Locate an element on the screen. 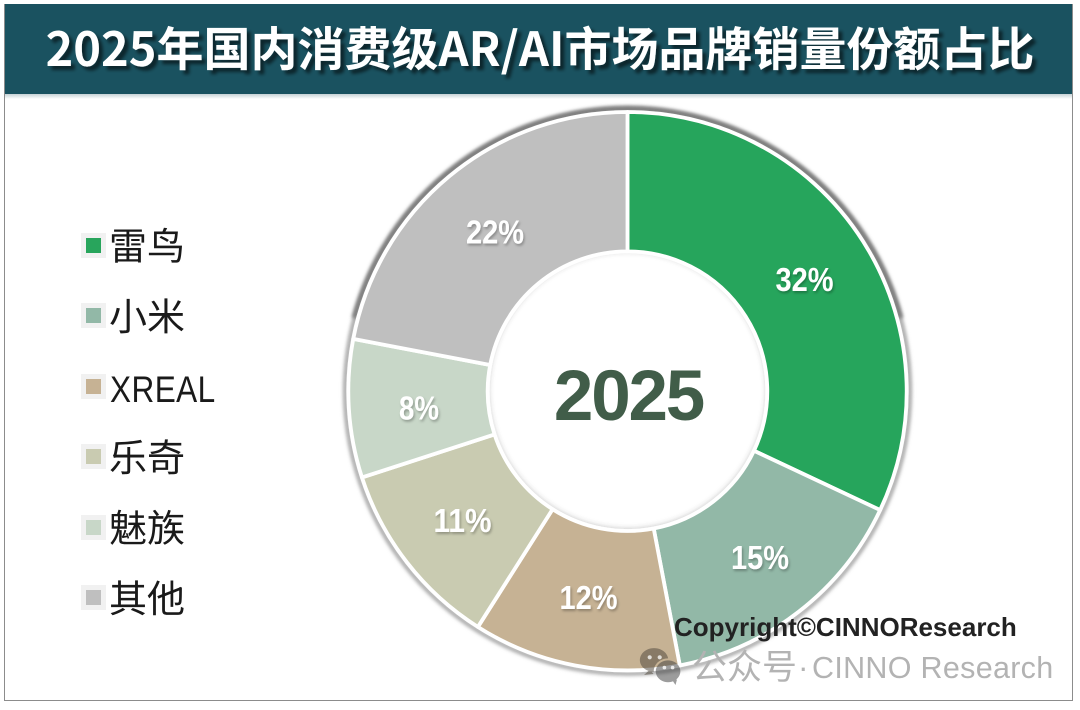 This screenshot has height=710, width=1080. svg-text: 15% is located at coordinates (760, 557).